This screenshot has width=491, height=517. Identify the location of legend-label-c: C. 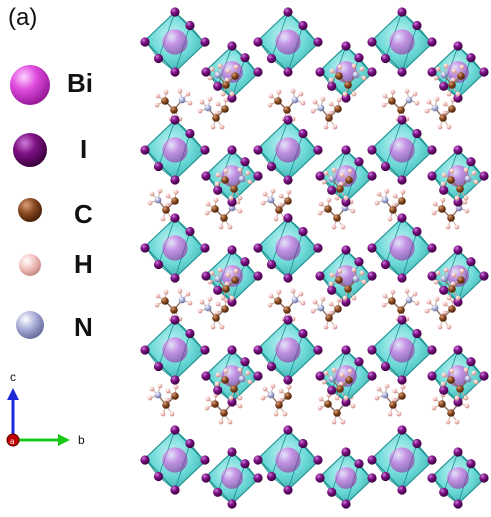
(83, 214).